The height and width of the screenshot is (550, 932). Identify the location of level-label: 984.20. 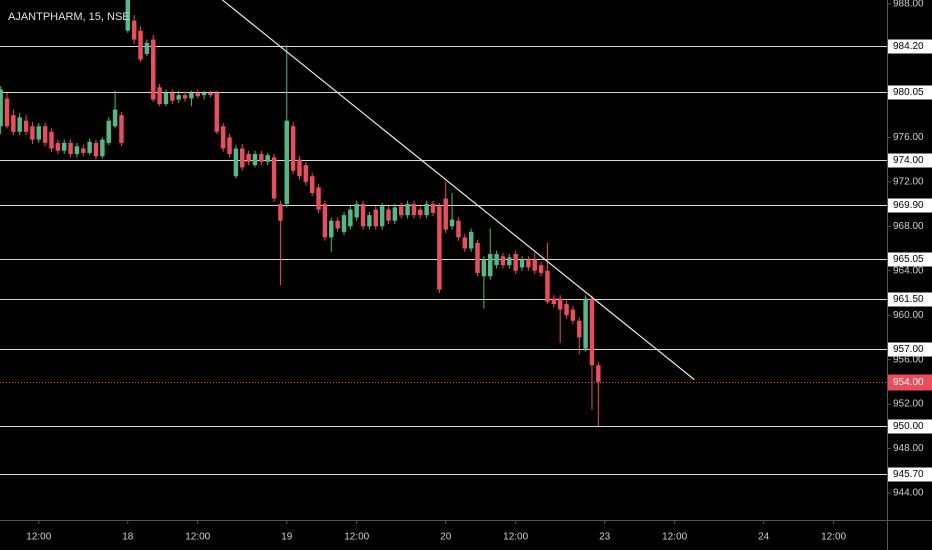
(908, 46).